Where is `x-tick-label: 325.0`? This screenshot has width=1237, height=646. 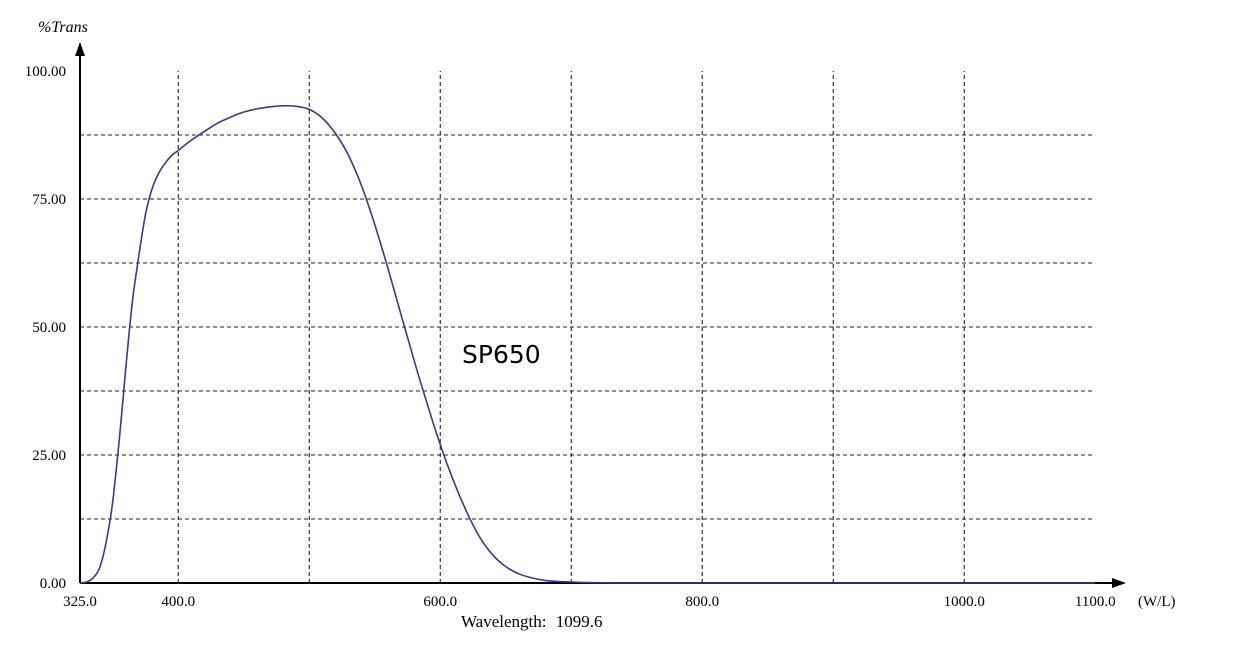 x-tick-label: 325.0 is located at coordinates (80, 602).